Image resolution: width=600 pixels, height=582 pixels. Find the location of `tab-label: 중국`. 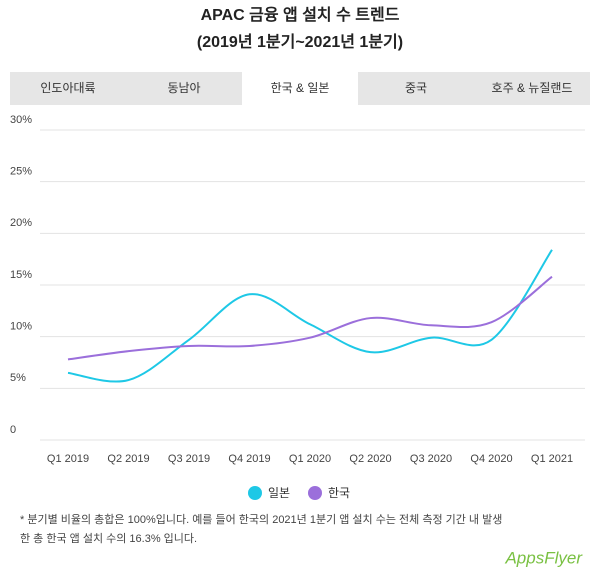

tab-label: 중국 is located at coordinates (416, 88).